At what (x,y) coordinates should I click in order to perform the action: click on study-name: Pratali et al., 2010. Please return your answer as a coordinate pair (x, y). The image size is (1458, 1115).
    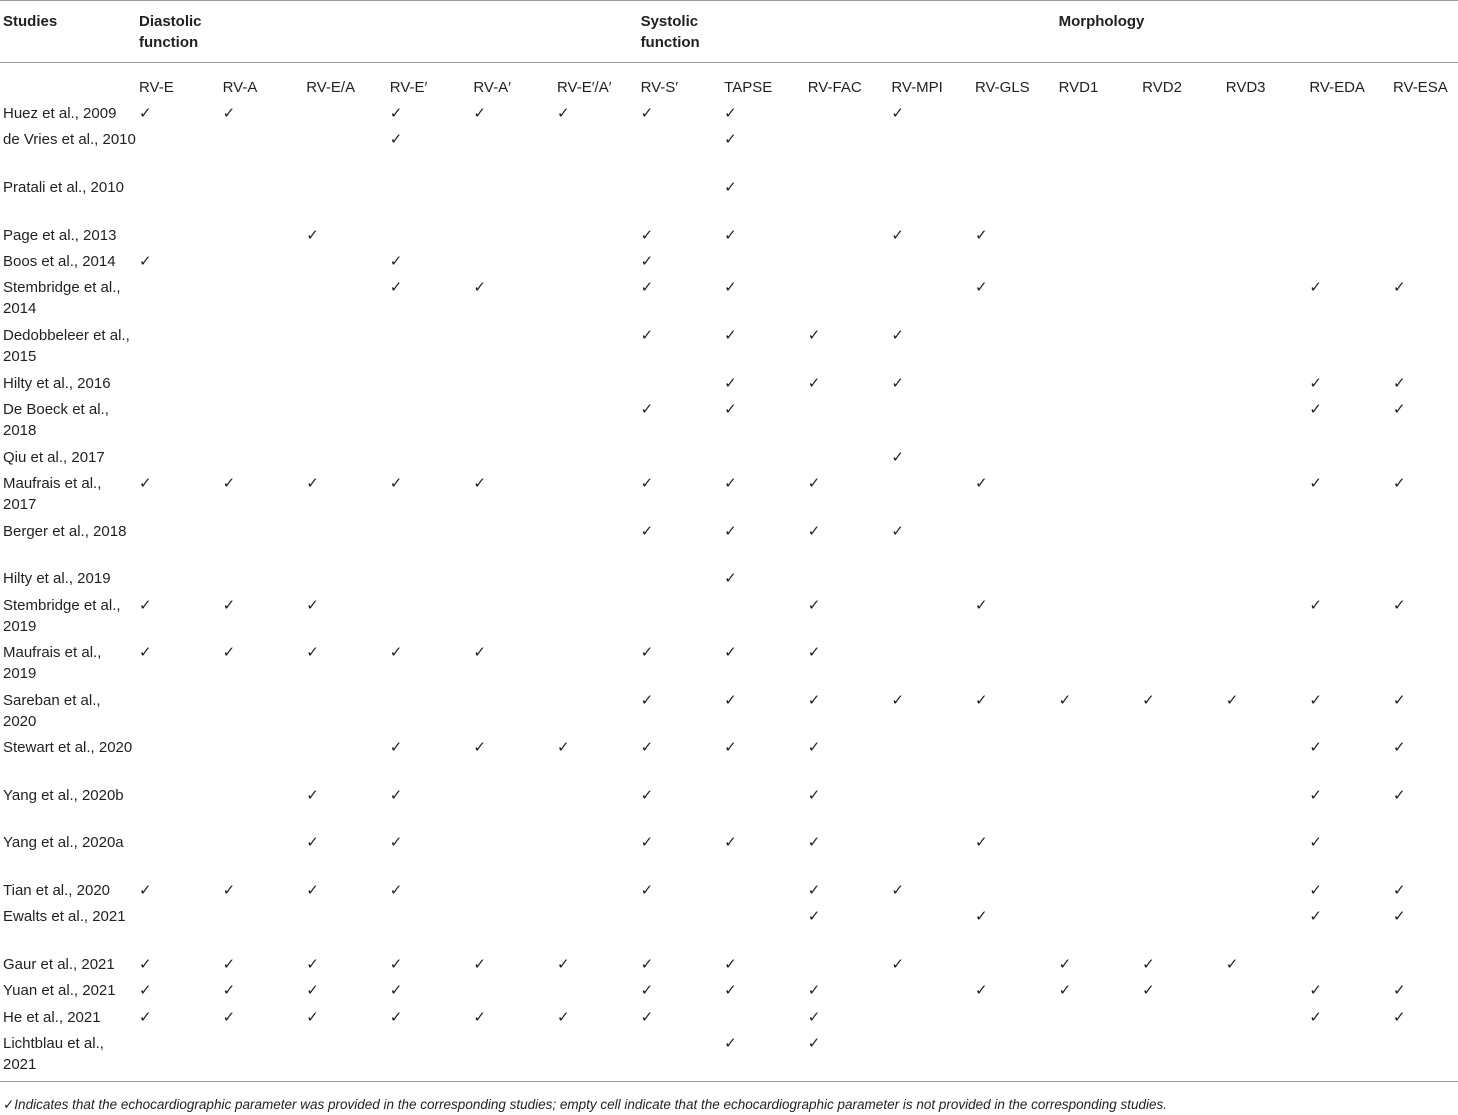
    Looking at the image, I should click on (63, 187).